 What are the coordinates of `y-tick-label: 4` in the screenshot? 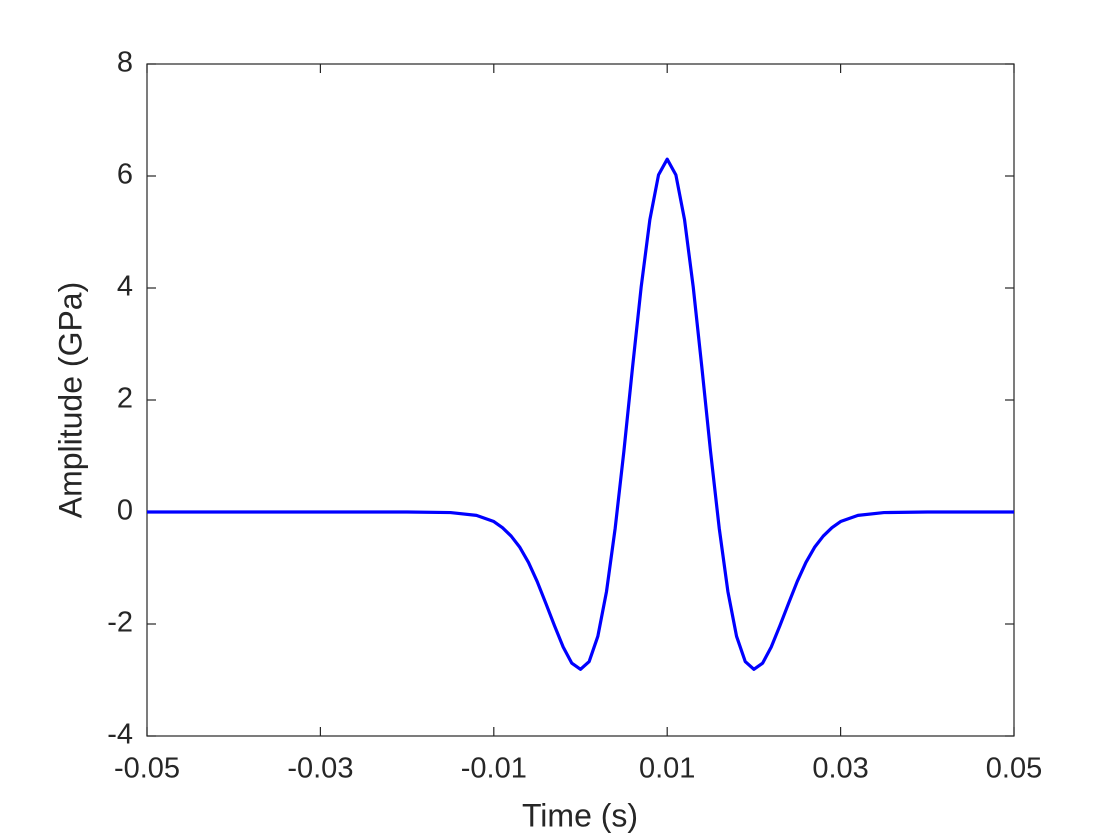 It's located at (125, 287).